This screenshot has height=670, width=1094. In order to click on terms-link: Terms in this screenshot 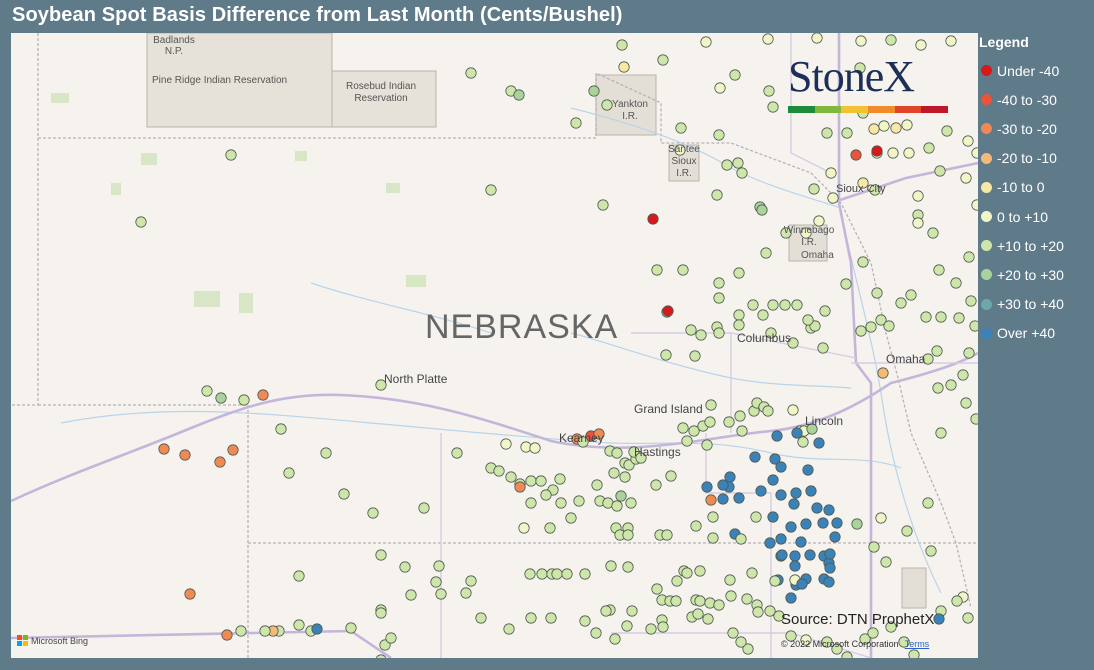, I will do `click(917, 644)`.